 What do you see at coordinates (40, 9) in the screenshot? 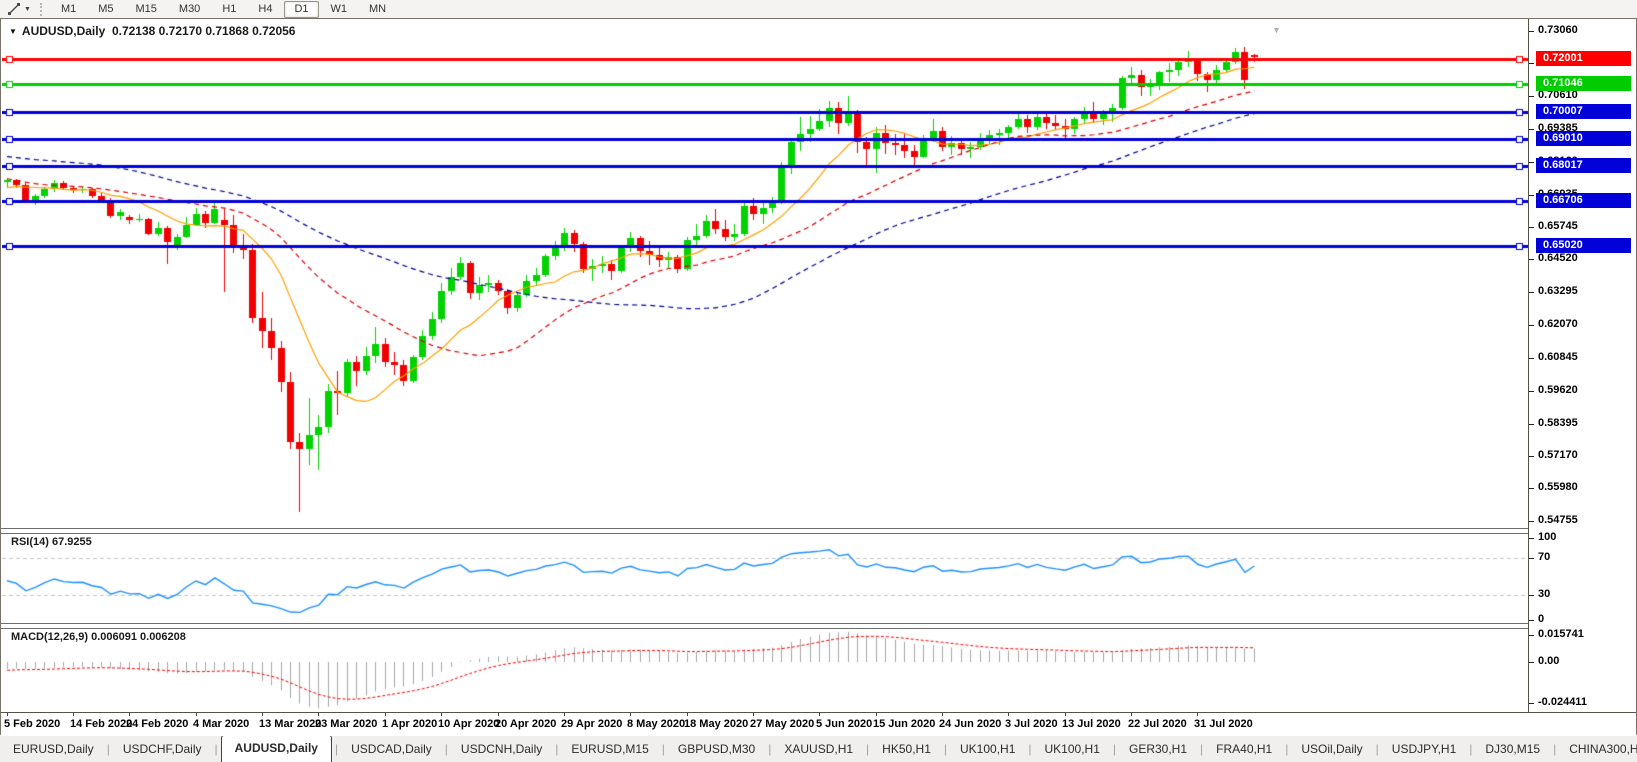
I see `toolbar-grip` at bounding box center [40, 9].